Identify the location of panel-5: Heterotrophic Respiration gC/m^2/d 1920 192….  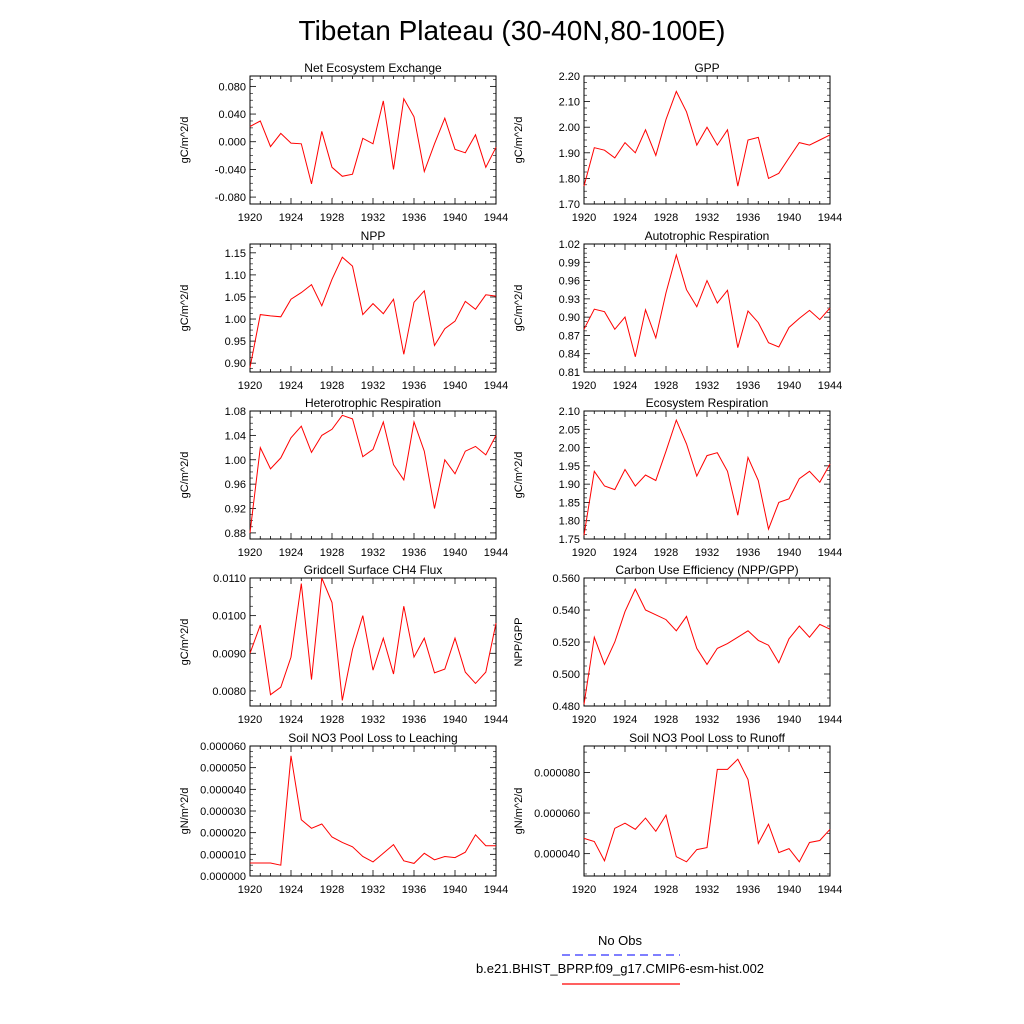
(343, 477).